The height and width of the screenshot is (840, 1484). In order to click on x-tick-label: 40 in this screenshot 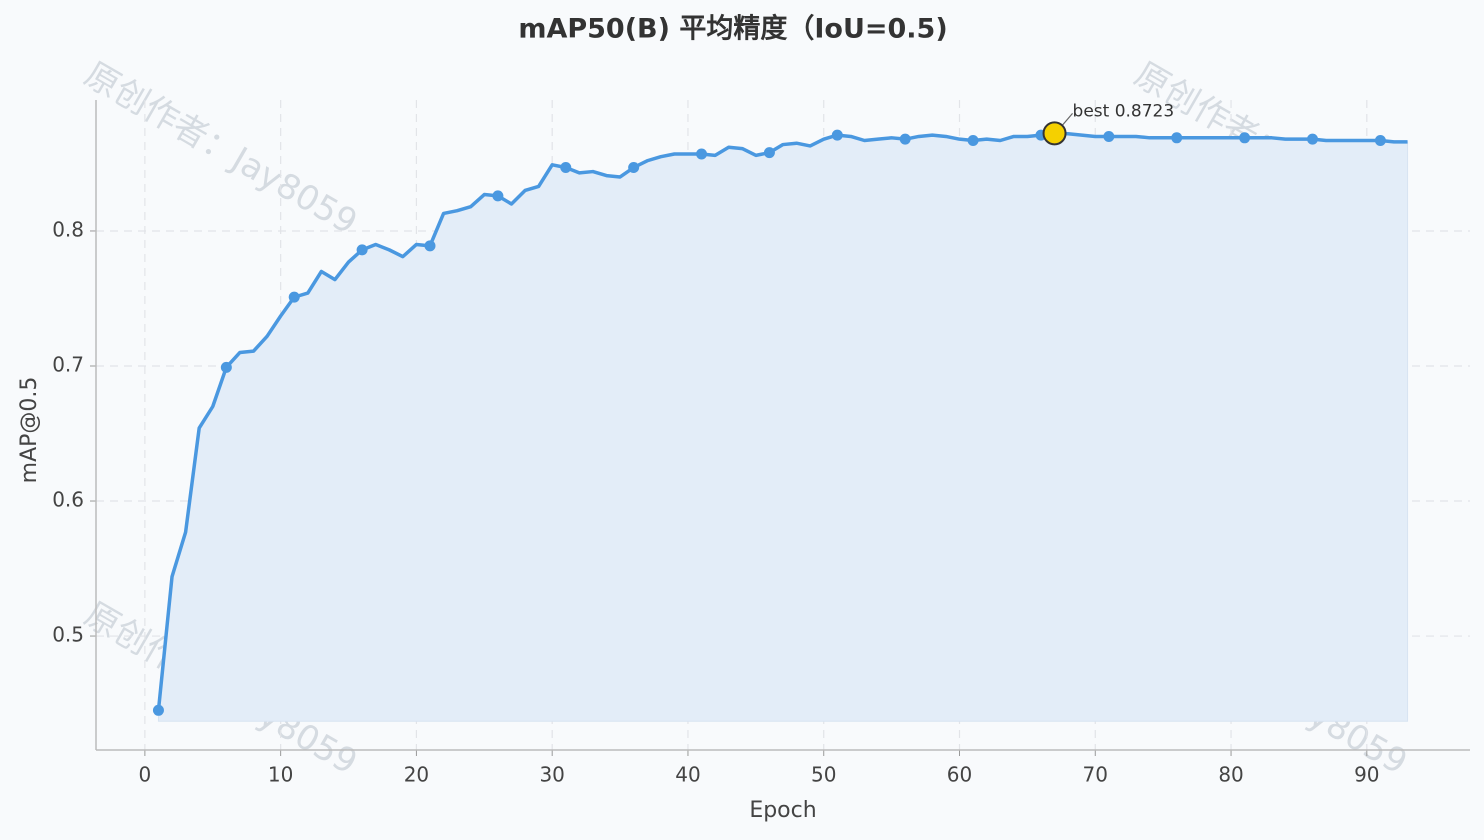, I will do `click(687, 775)`.